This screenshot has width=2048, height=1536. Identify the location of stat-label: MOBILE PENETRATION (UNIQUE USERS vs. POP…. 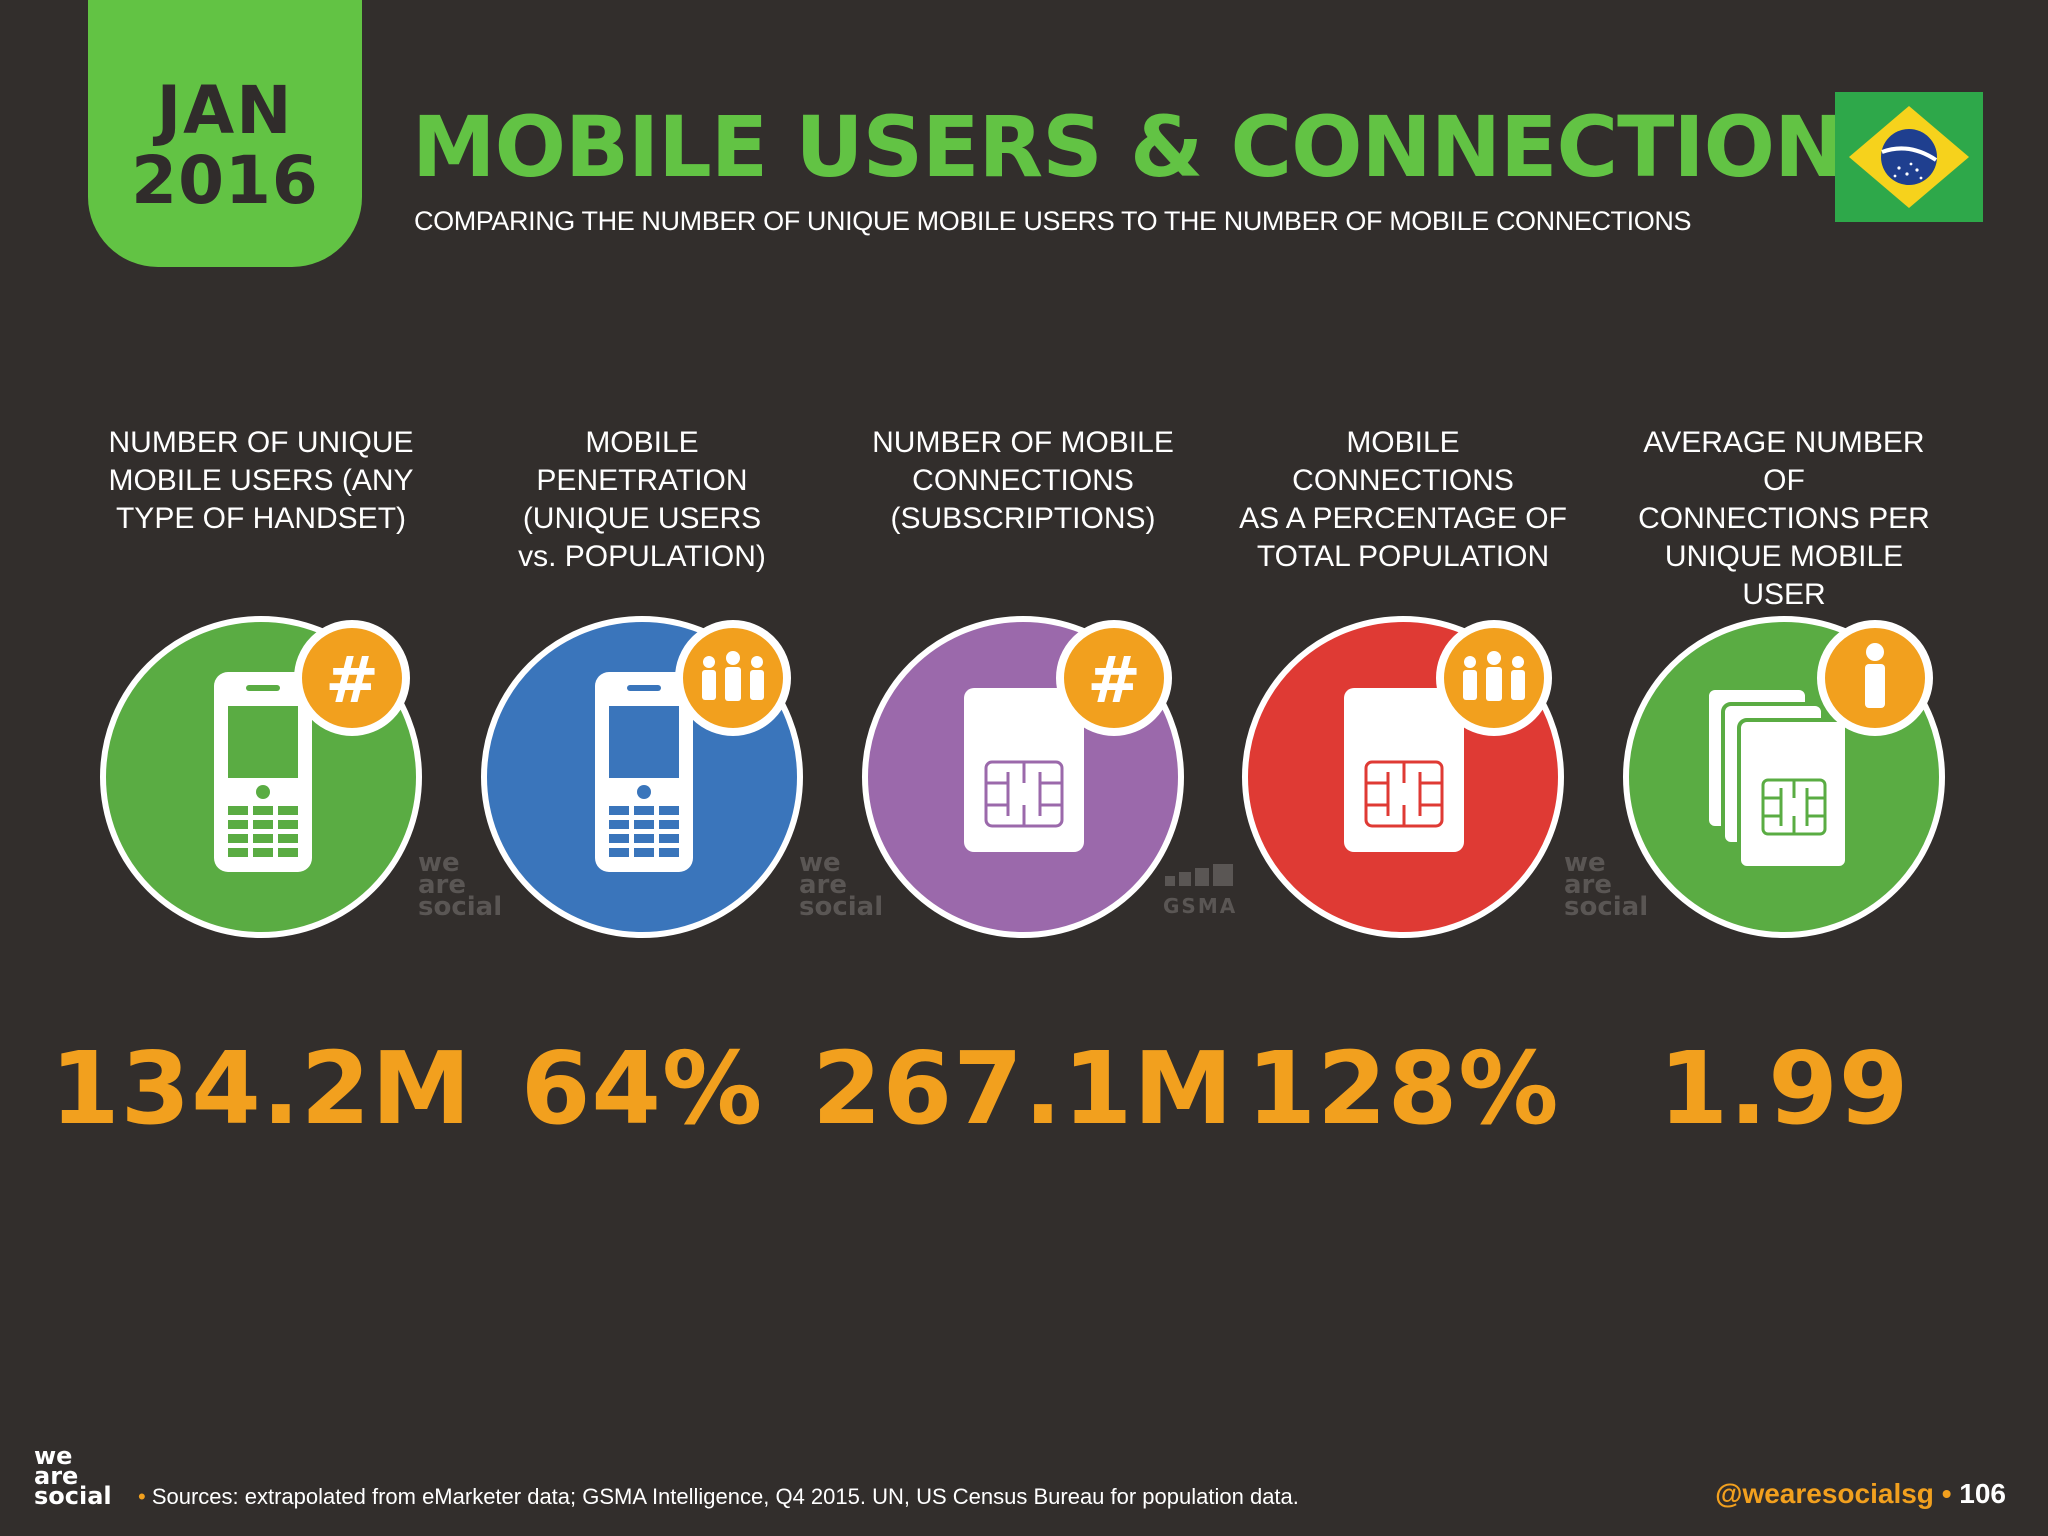
(642, 499).